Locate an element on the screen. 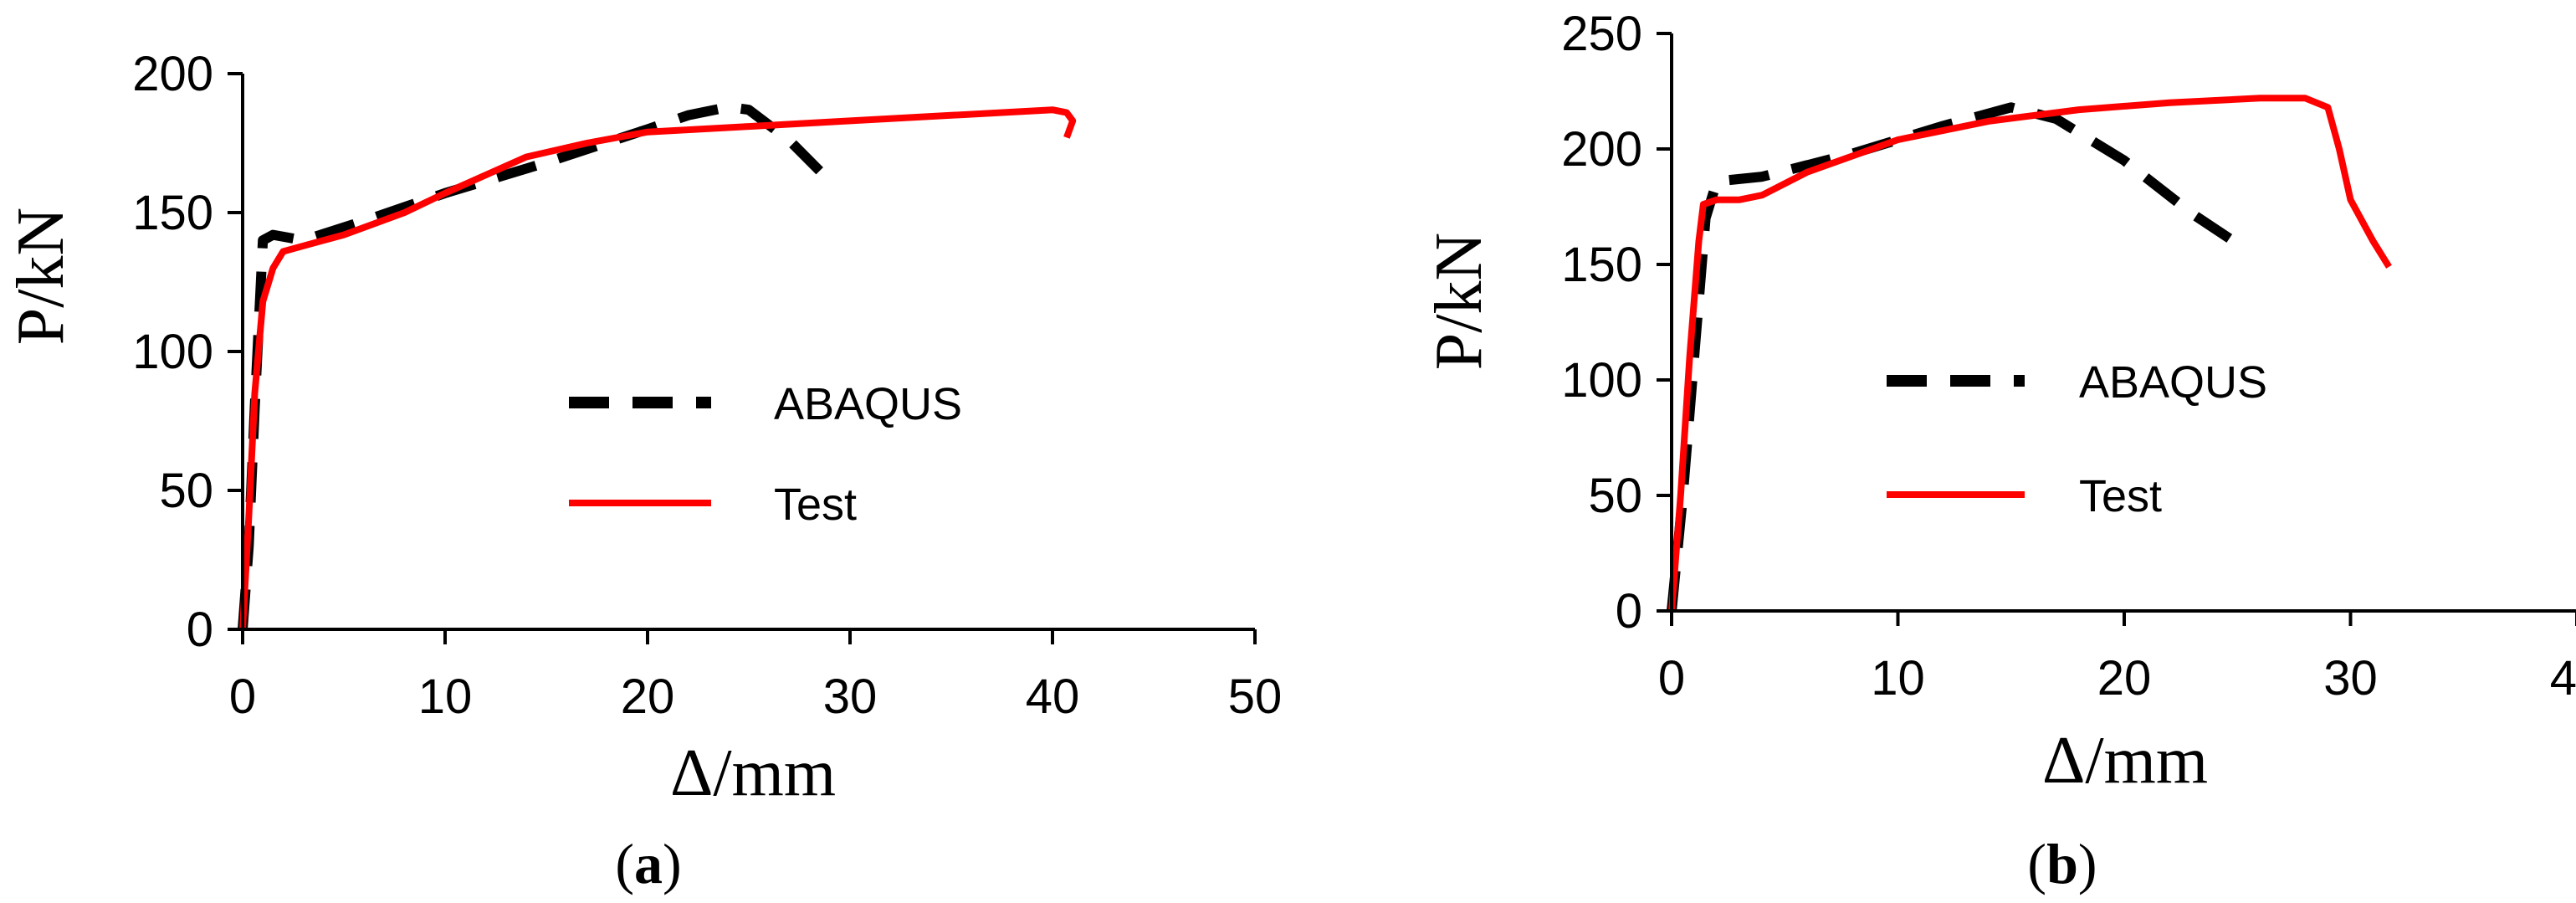 This screenshot has height=903, width=2576. y-tick-label: 250 is located at coordinates (1602, 34).